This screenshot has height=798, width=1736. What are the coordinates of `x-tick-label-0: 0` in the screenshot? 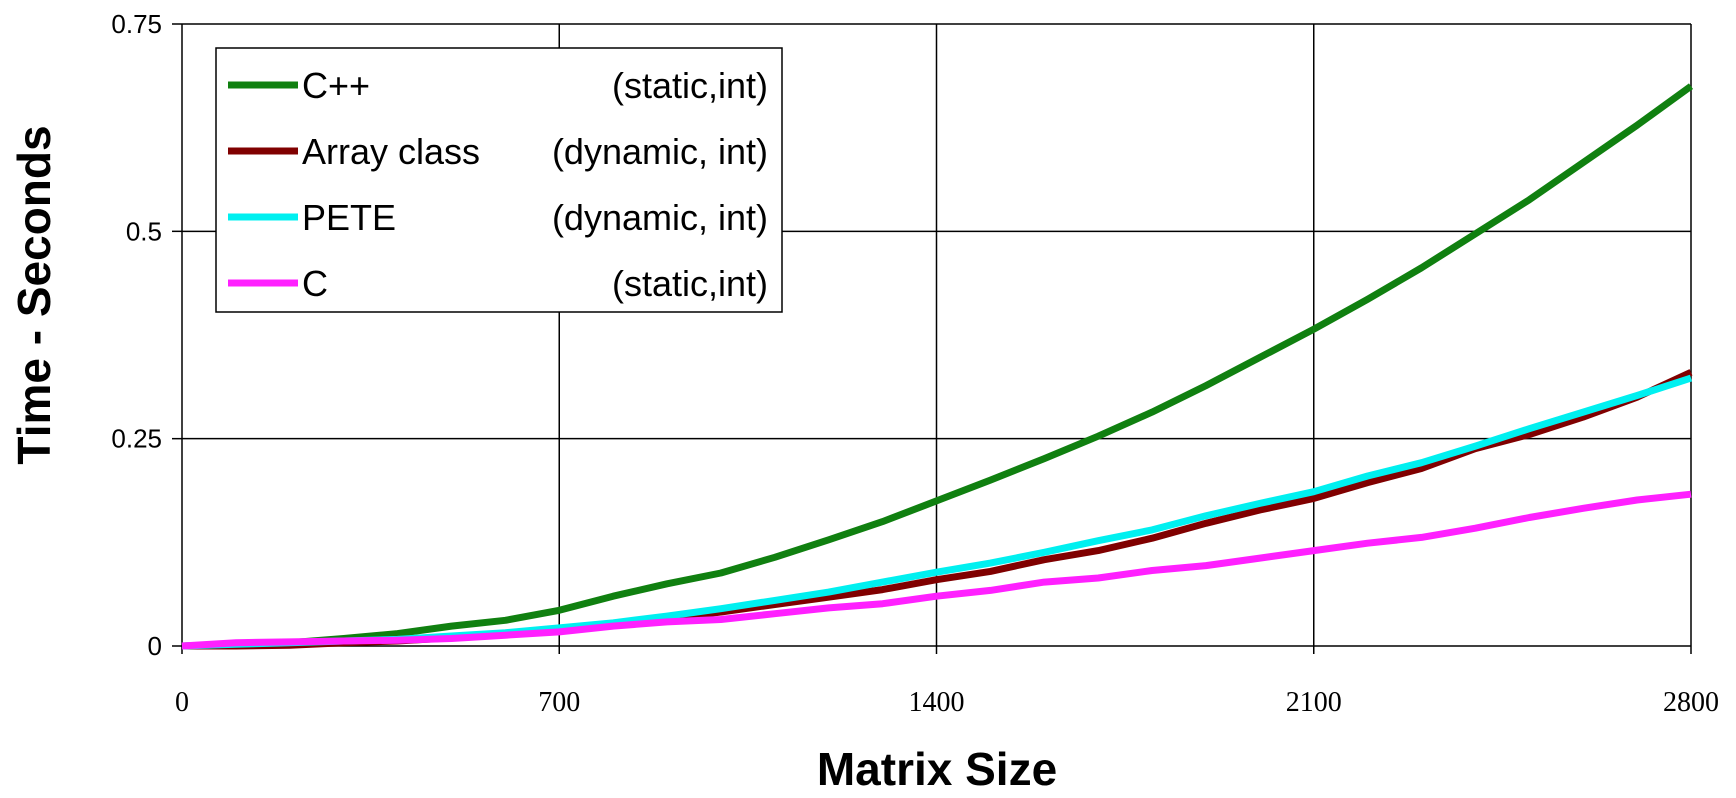 It's located at (182, 702).